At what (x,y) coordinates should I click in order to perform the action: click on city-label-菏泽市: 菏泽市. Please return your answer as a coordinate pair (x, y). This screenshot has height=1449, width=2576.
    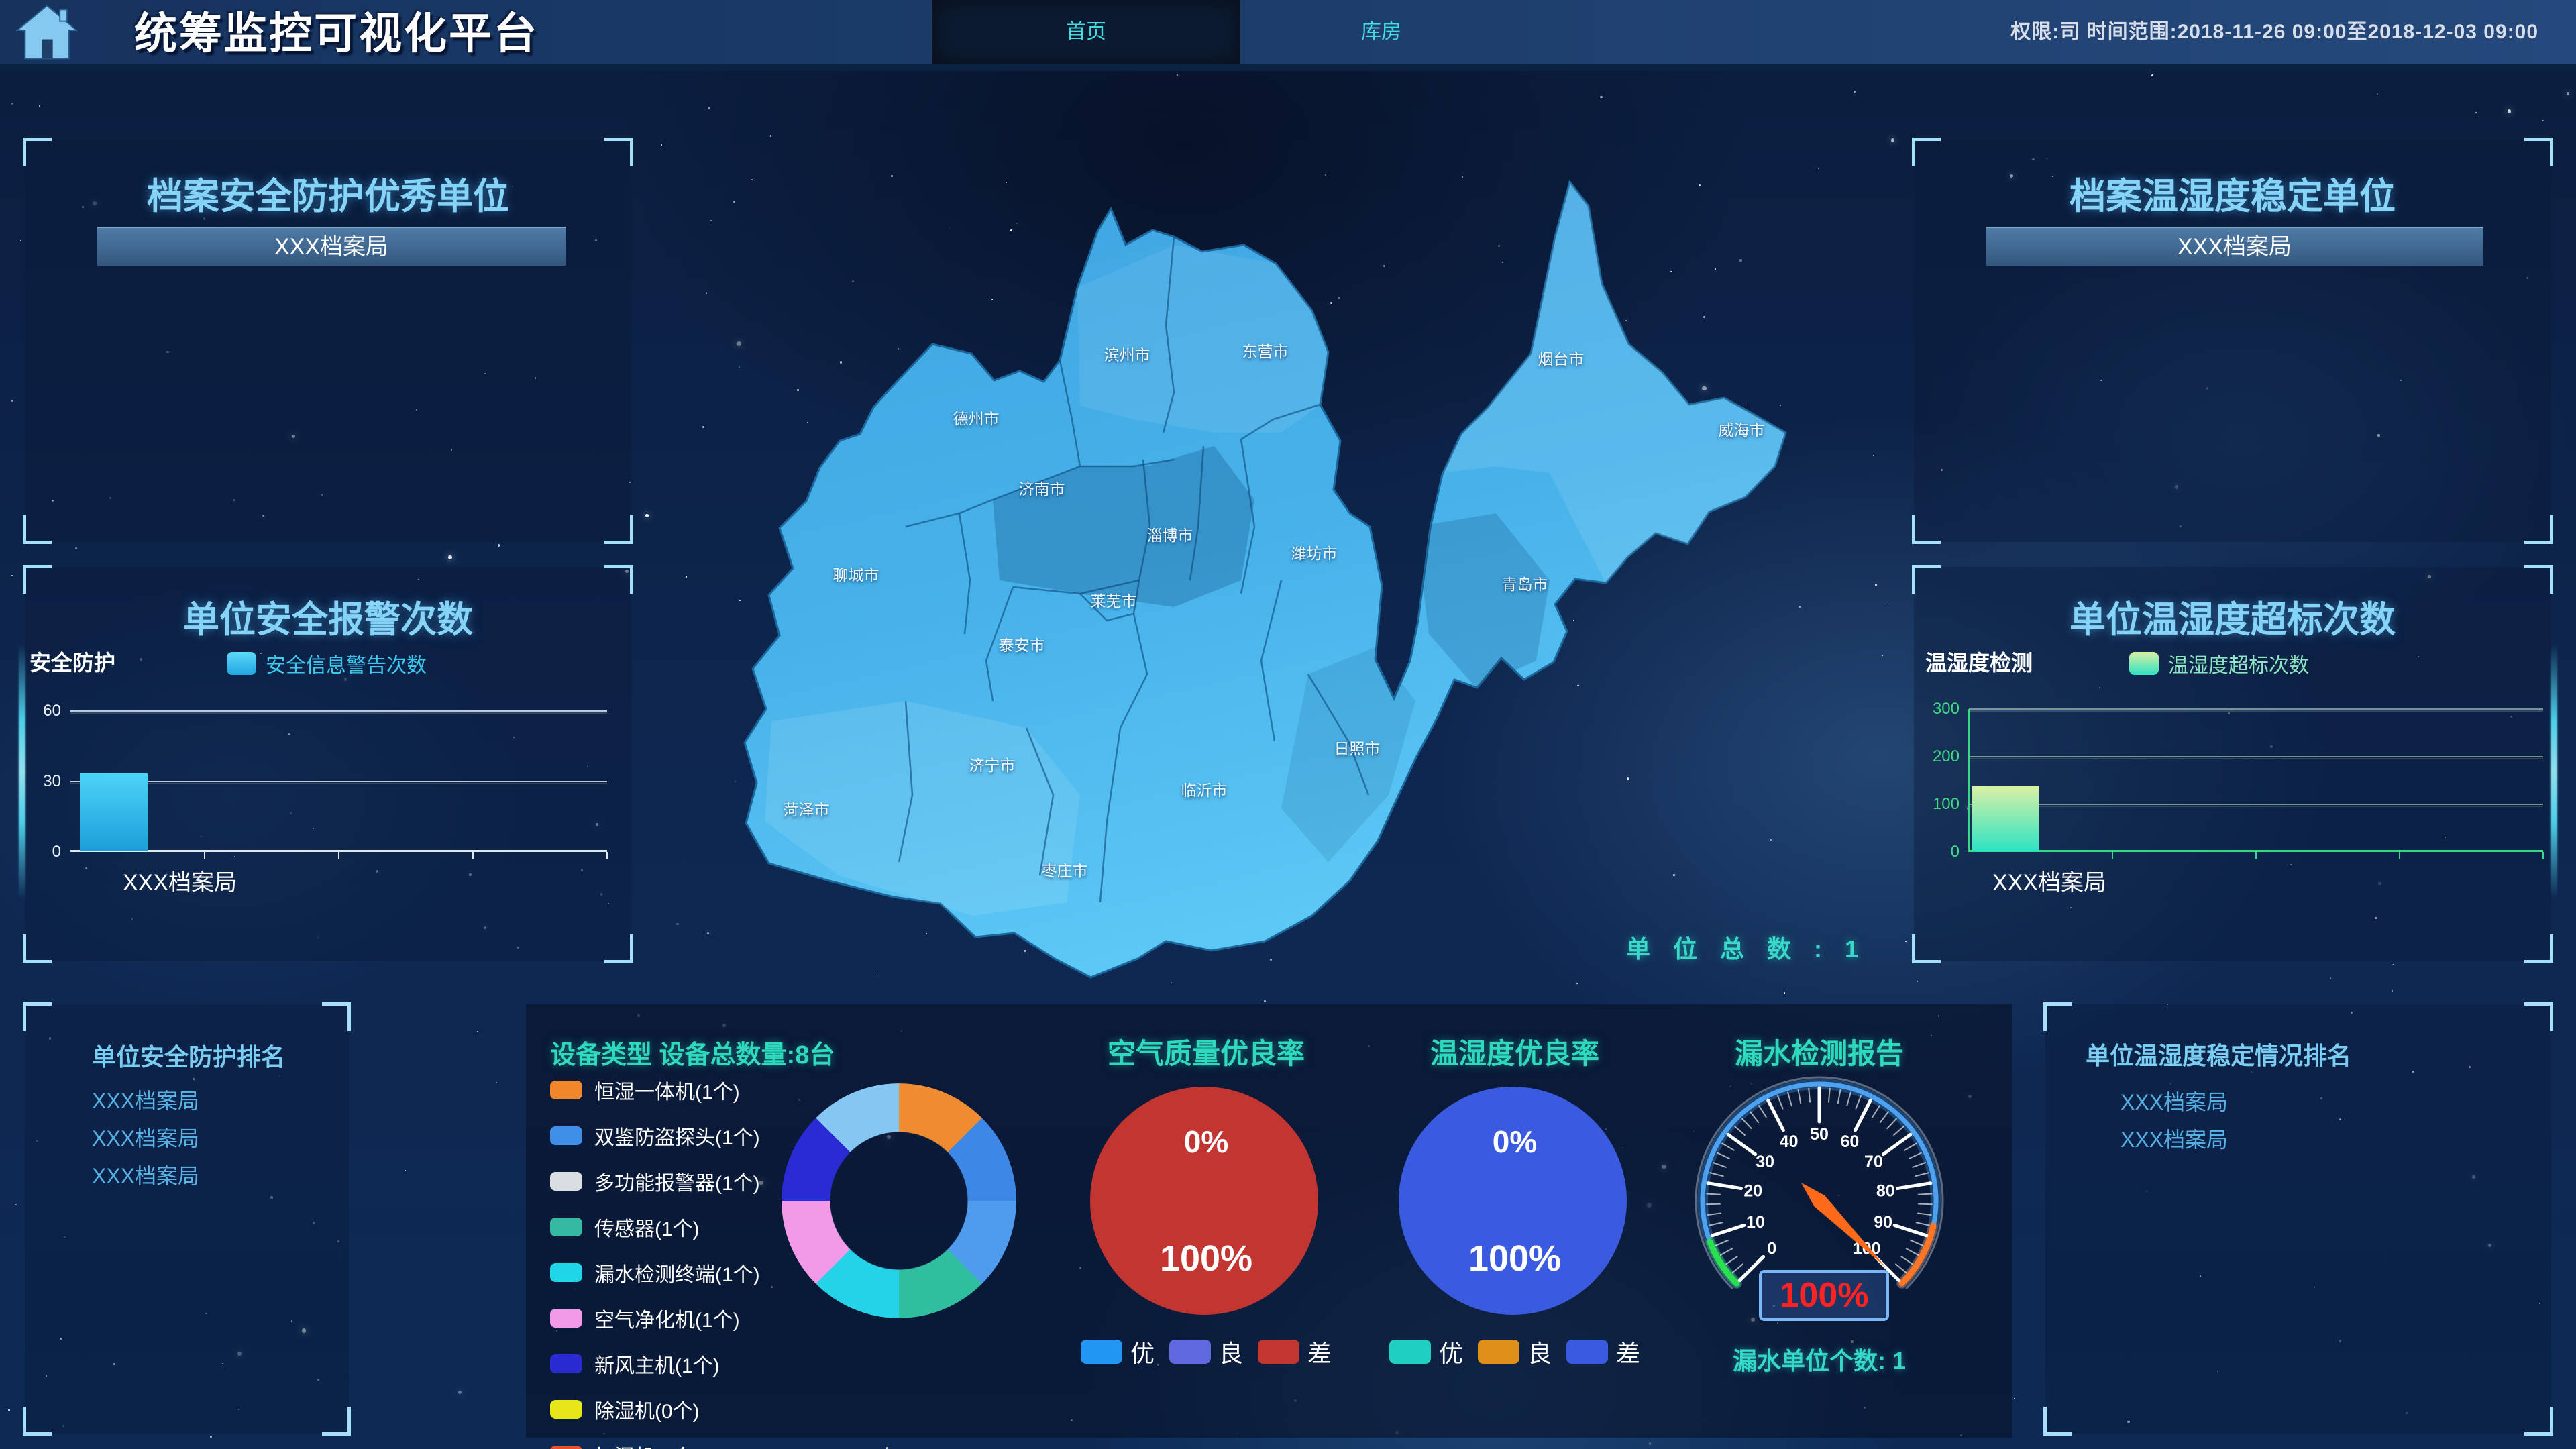
    Looking at the image, I should click on (806, 809).